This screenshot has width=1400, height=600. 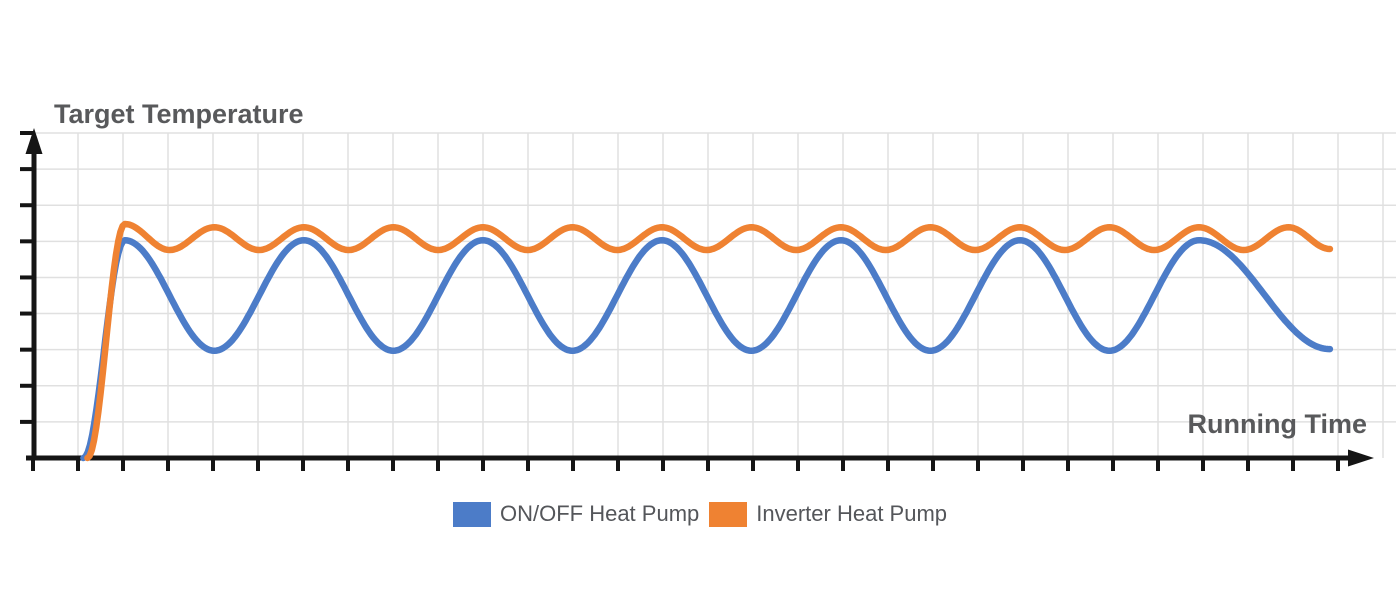 I want to click on legend-item-inverter-heat-pump: Inverter Heat Pump, so click(x=828, y=514).